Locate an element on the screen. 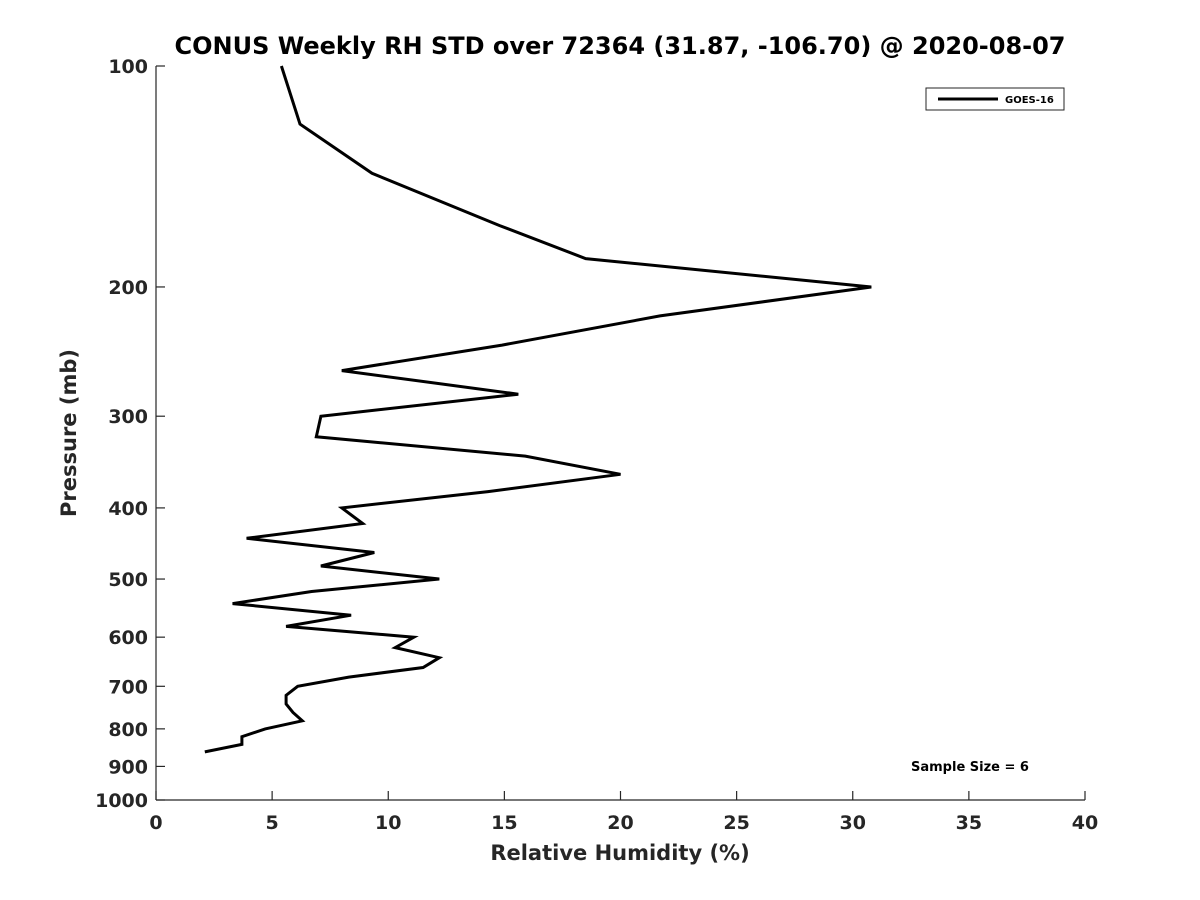  legend-label: GOES-16 is located at coordinates (1029, 100).